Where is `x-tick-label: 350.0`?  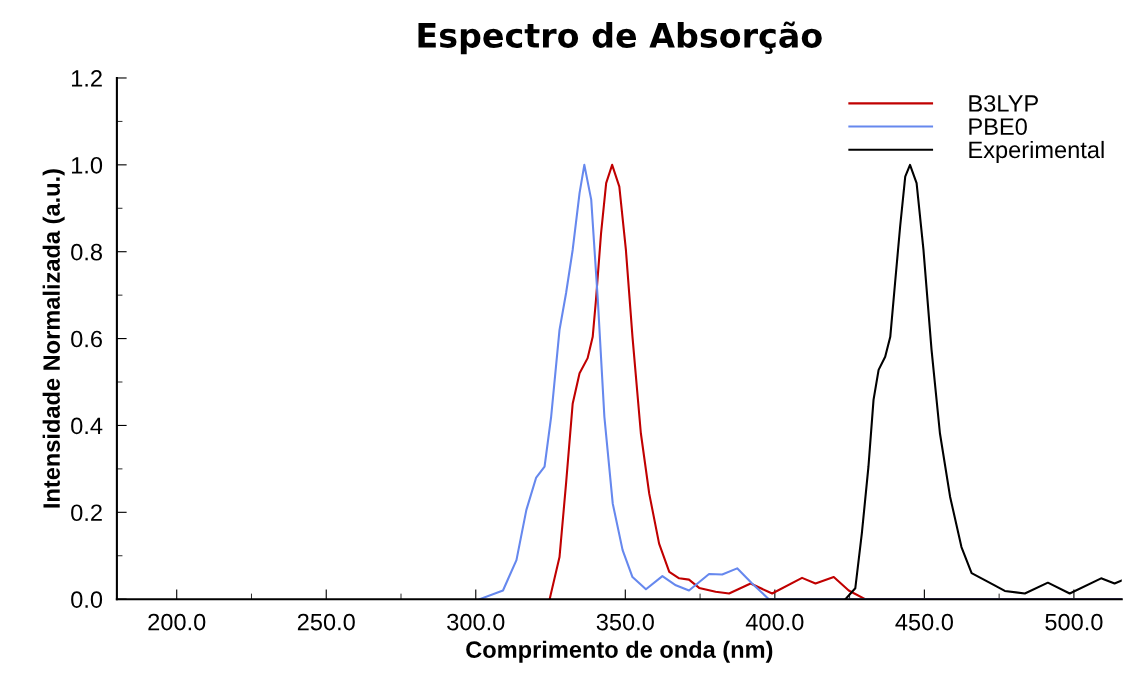
x-tick-label: 350.0 is located at coordinates (625, 622).